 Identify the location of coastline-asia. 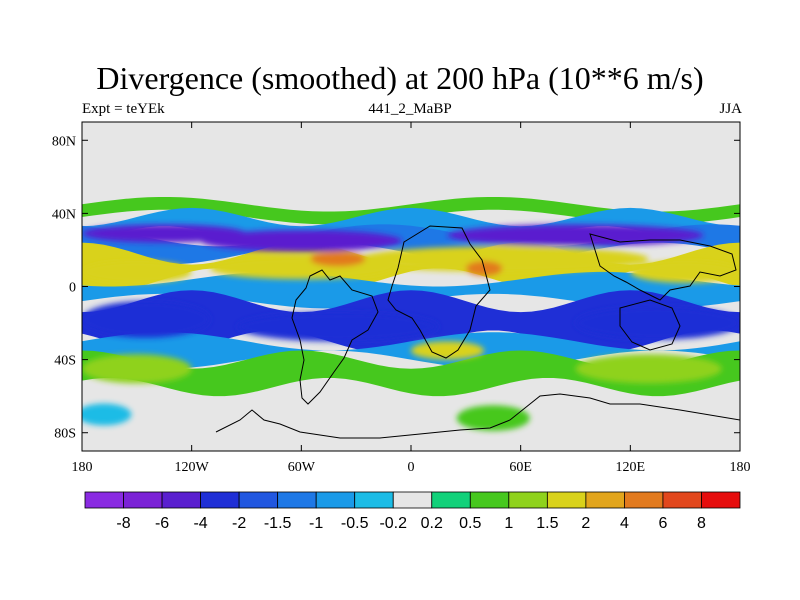
(663, 267).